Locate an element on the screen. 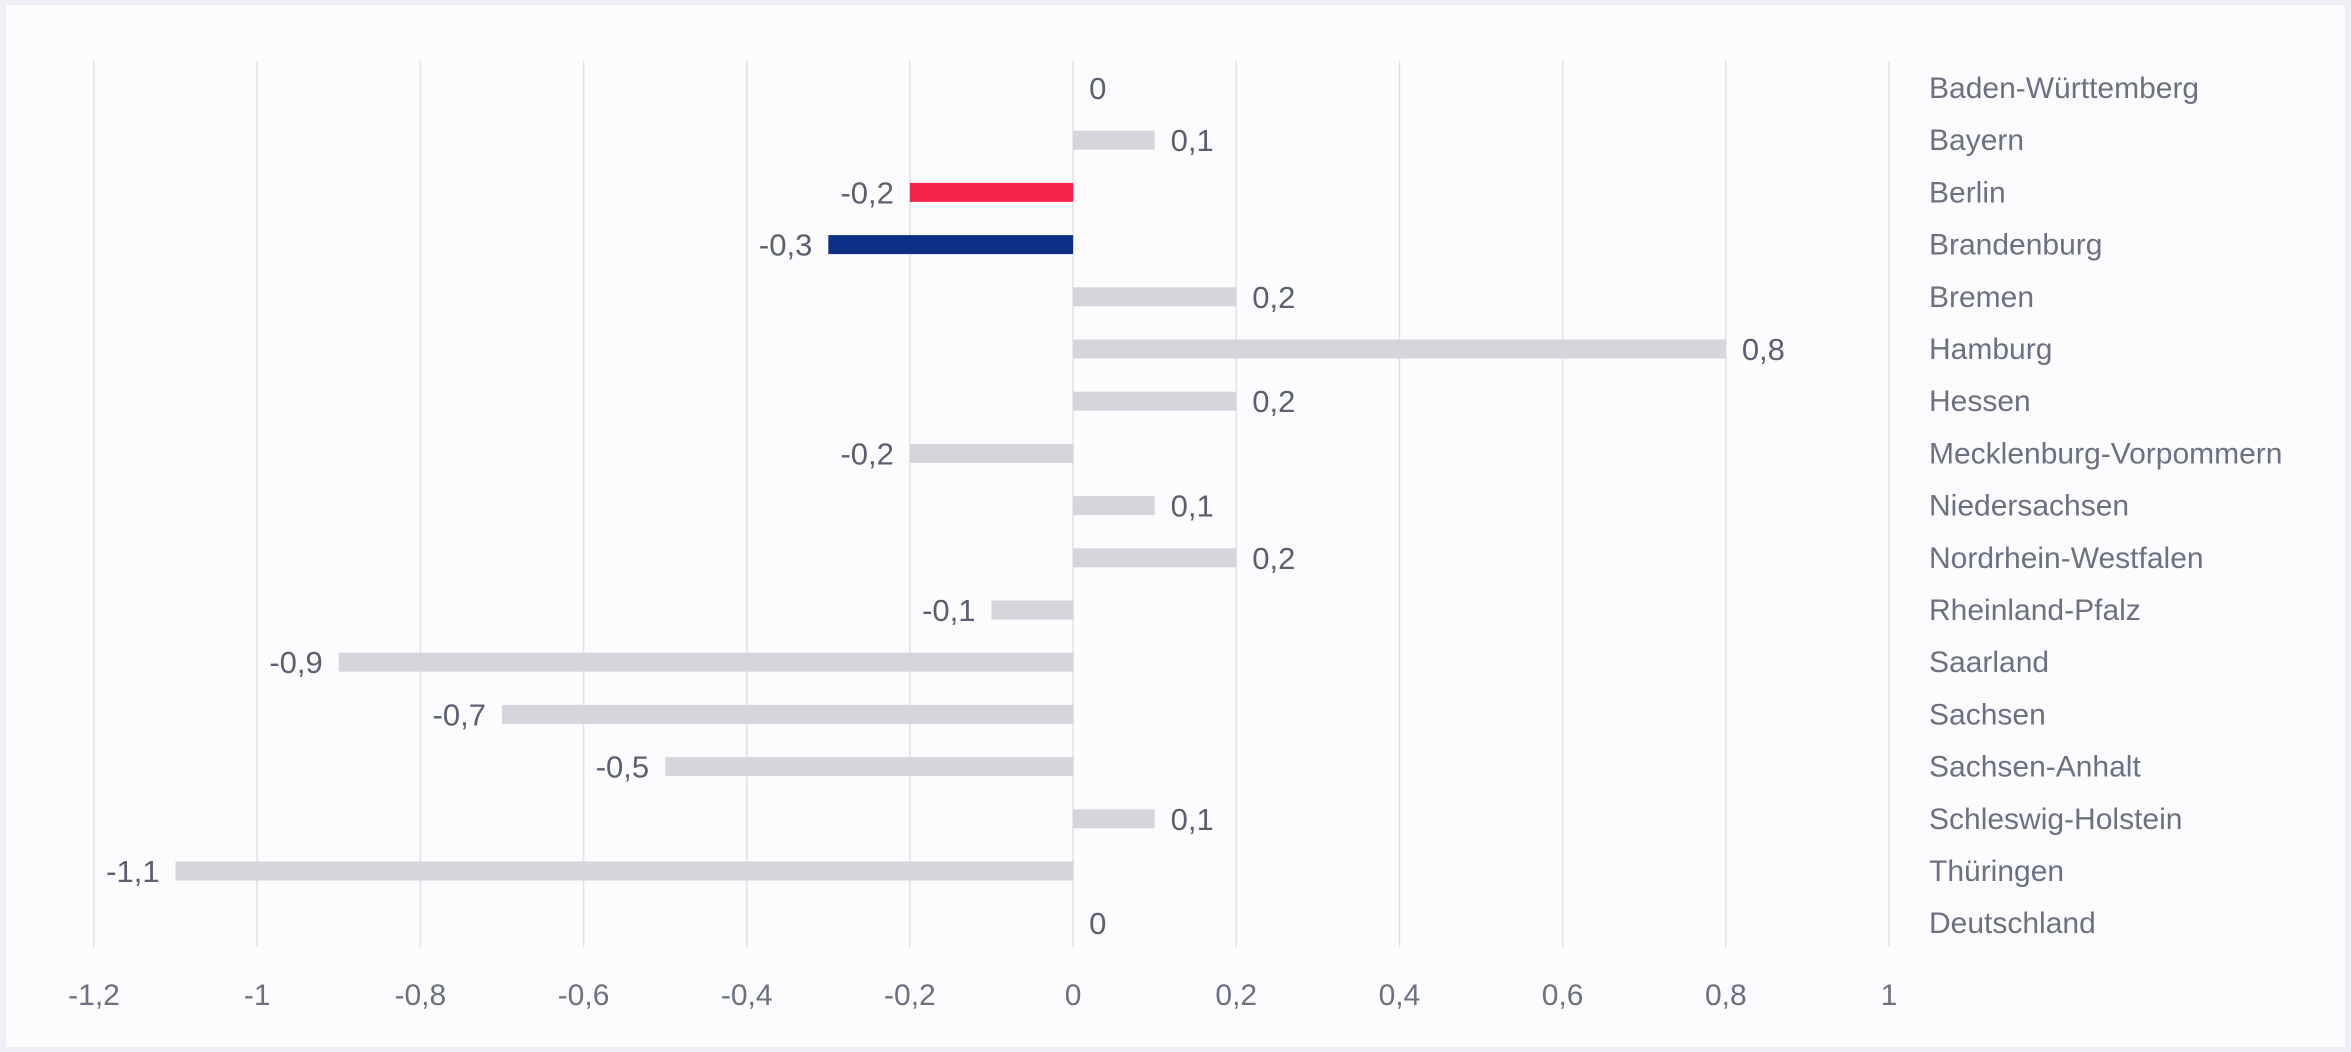  data-label: -0,3 is located at coordinates (785, 245).